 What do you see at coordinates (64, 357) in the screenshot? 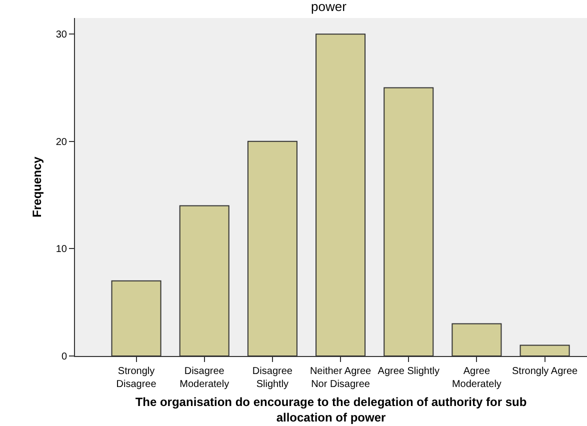
I see `y-tick-label: 0` at bounding box center [64, 357].